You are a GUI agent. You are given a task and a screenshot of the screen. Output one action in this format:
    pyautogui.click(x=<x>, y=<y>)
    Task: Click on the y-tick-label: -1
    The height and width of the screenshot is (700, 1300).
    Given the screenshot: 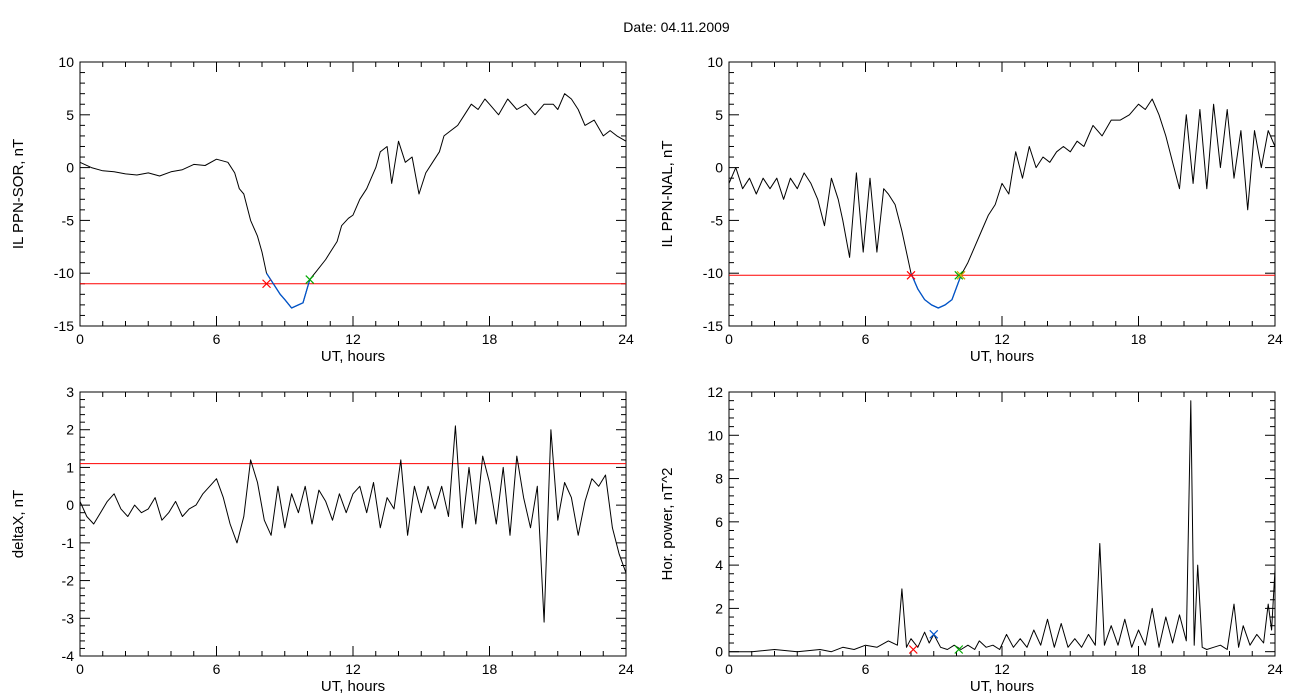 What is the action you would take?
    pyautogui.click(x=68, y=543)
    